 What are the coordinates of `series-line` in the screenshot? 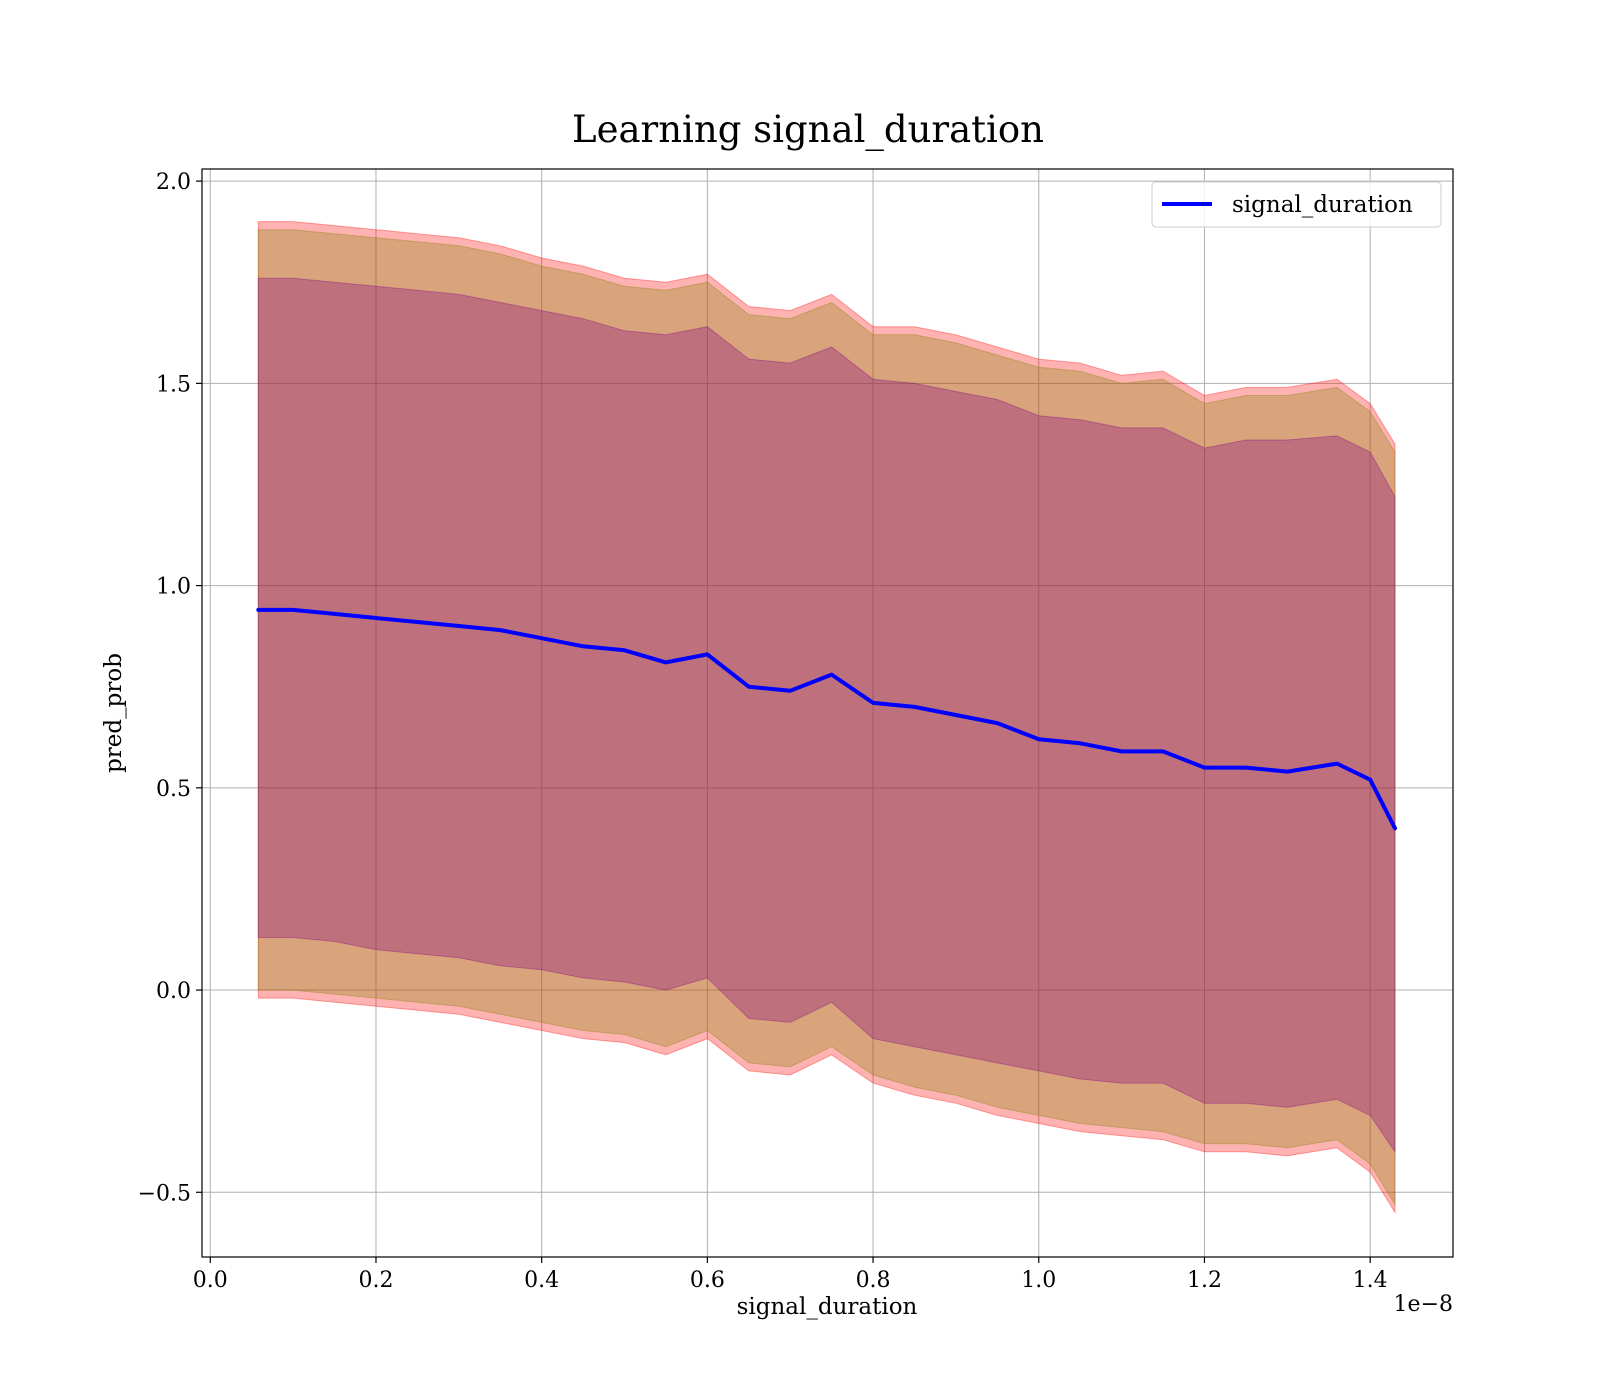 It's located at (826, 719).